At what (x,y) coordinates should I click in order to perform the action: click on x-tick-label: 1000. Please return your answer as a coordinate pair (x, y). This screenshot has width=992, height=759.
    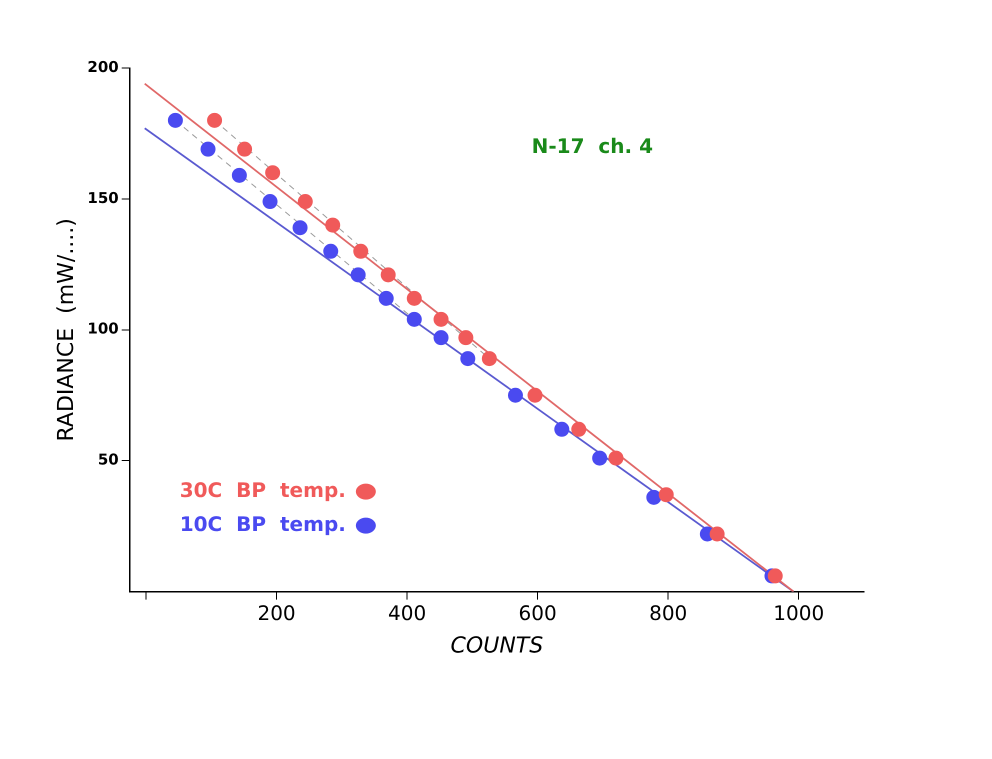
    Looking at the image, I should click on (798, 612).